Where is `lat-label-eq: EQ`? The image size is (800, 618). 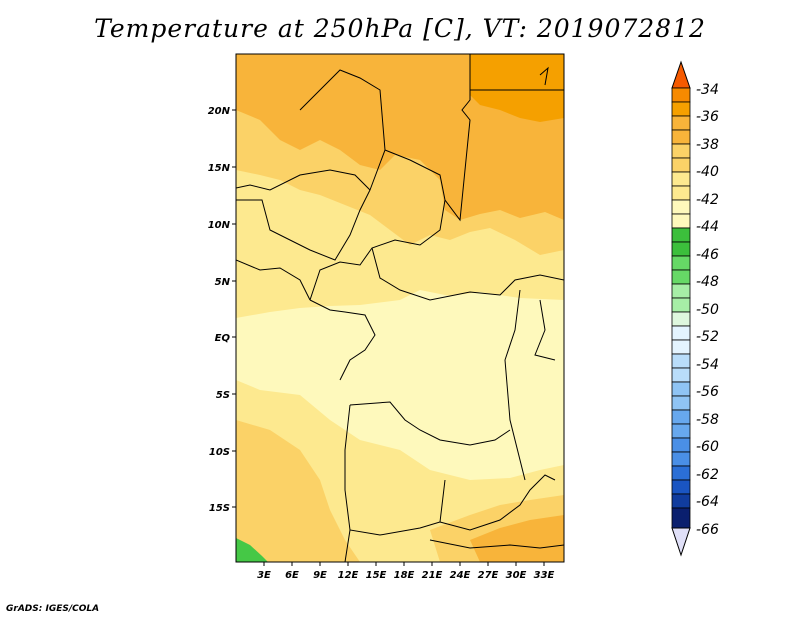
lat-label-eq: EQ is located at coordinates (223, 338).